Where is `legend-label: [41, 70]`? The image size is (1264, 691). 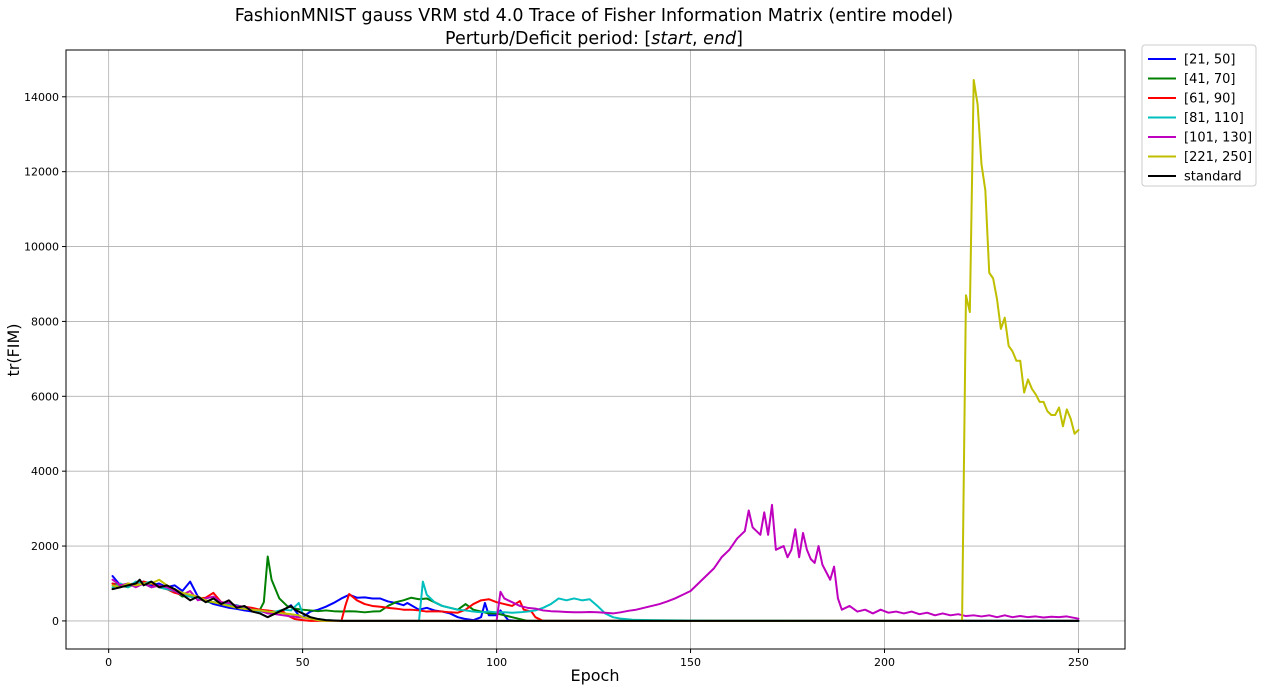
legend-label: [41, 70] is located at coordinates (1210, 79).